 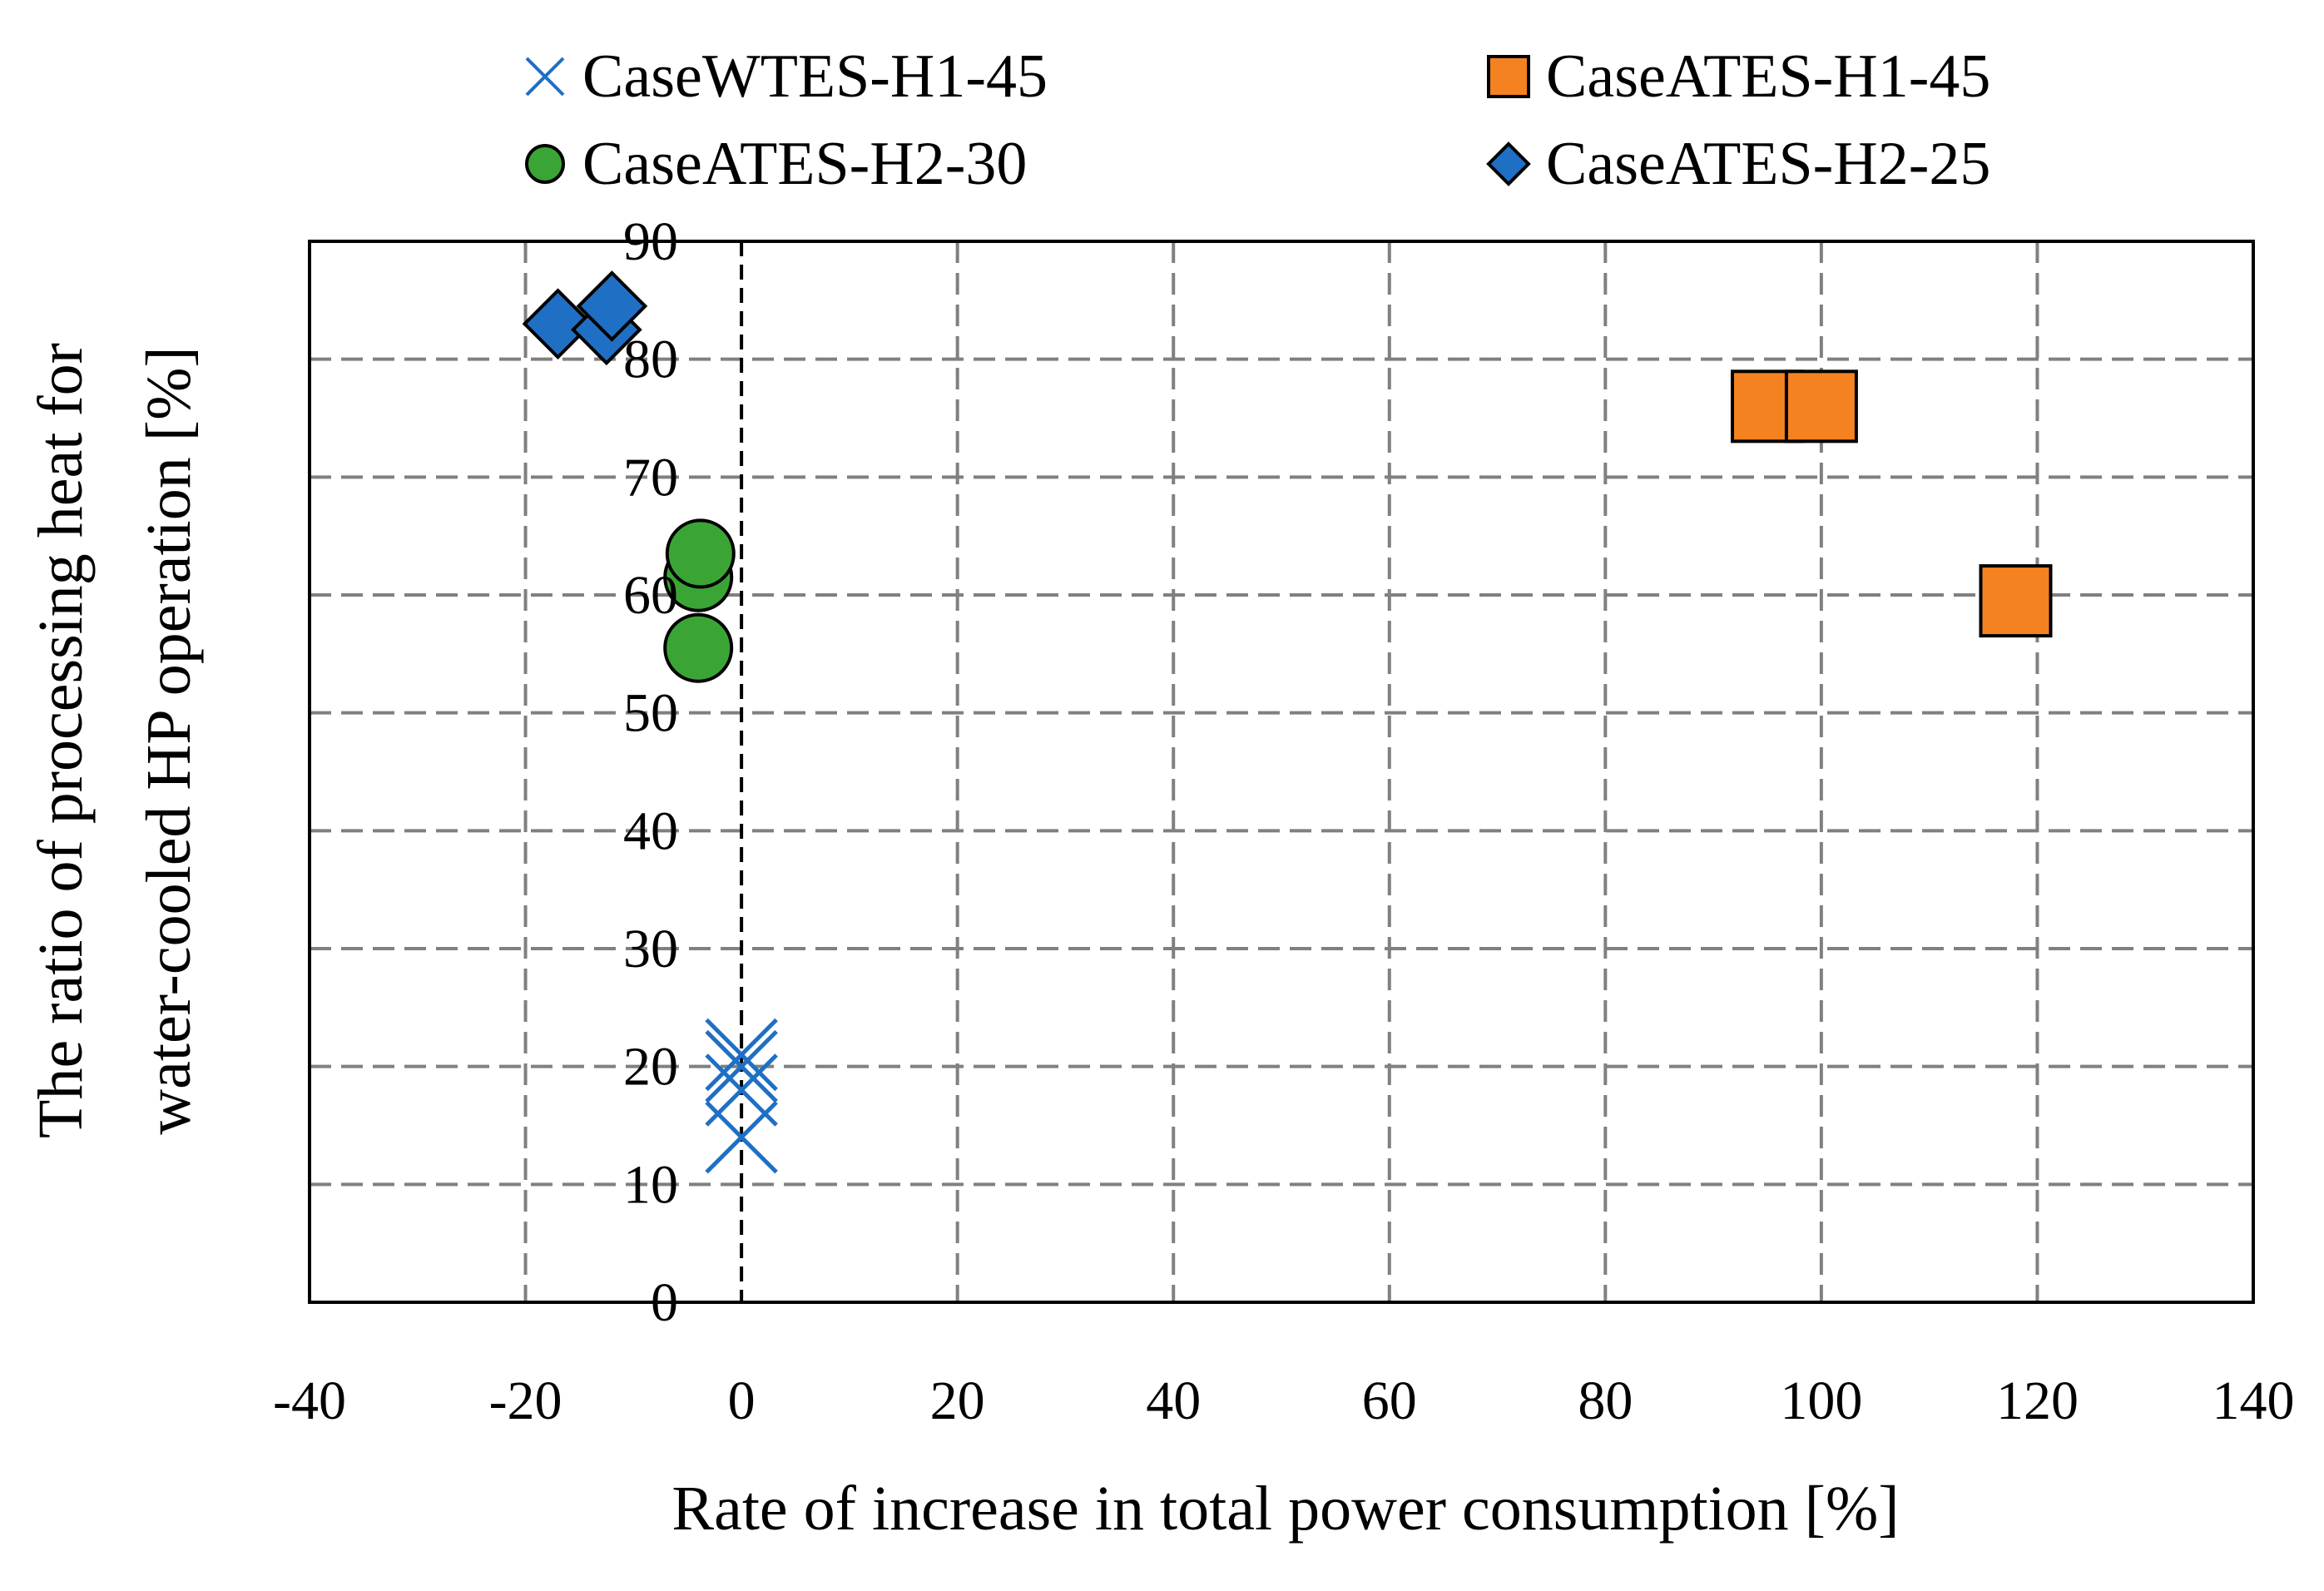 What do you see at coordinates (1605, 1400) in the screenshot?
I see `x-tick-label: 80` at bounding box center [1605, 1400].